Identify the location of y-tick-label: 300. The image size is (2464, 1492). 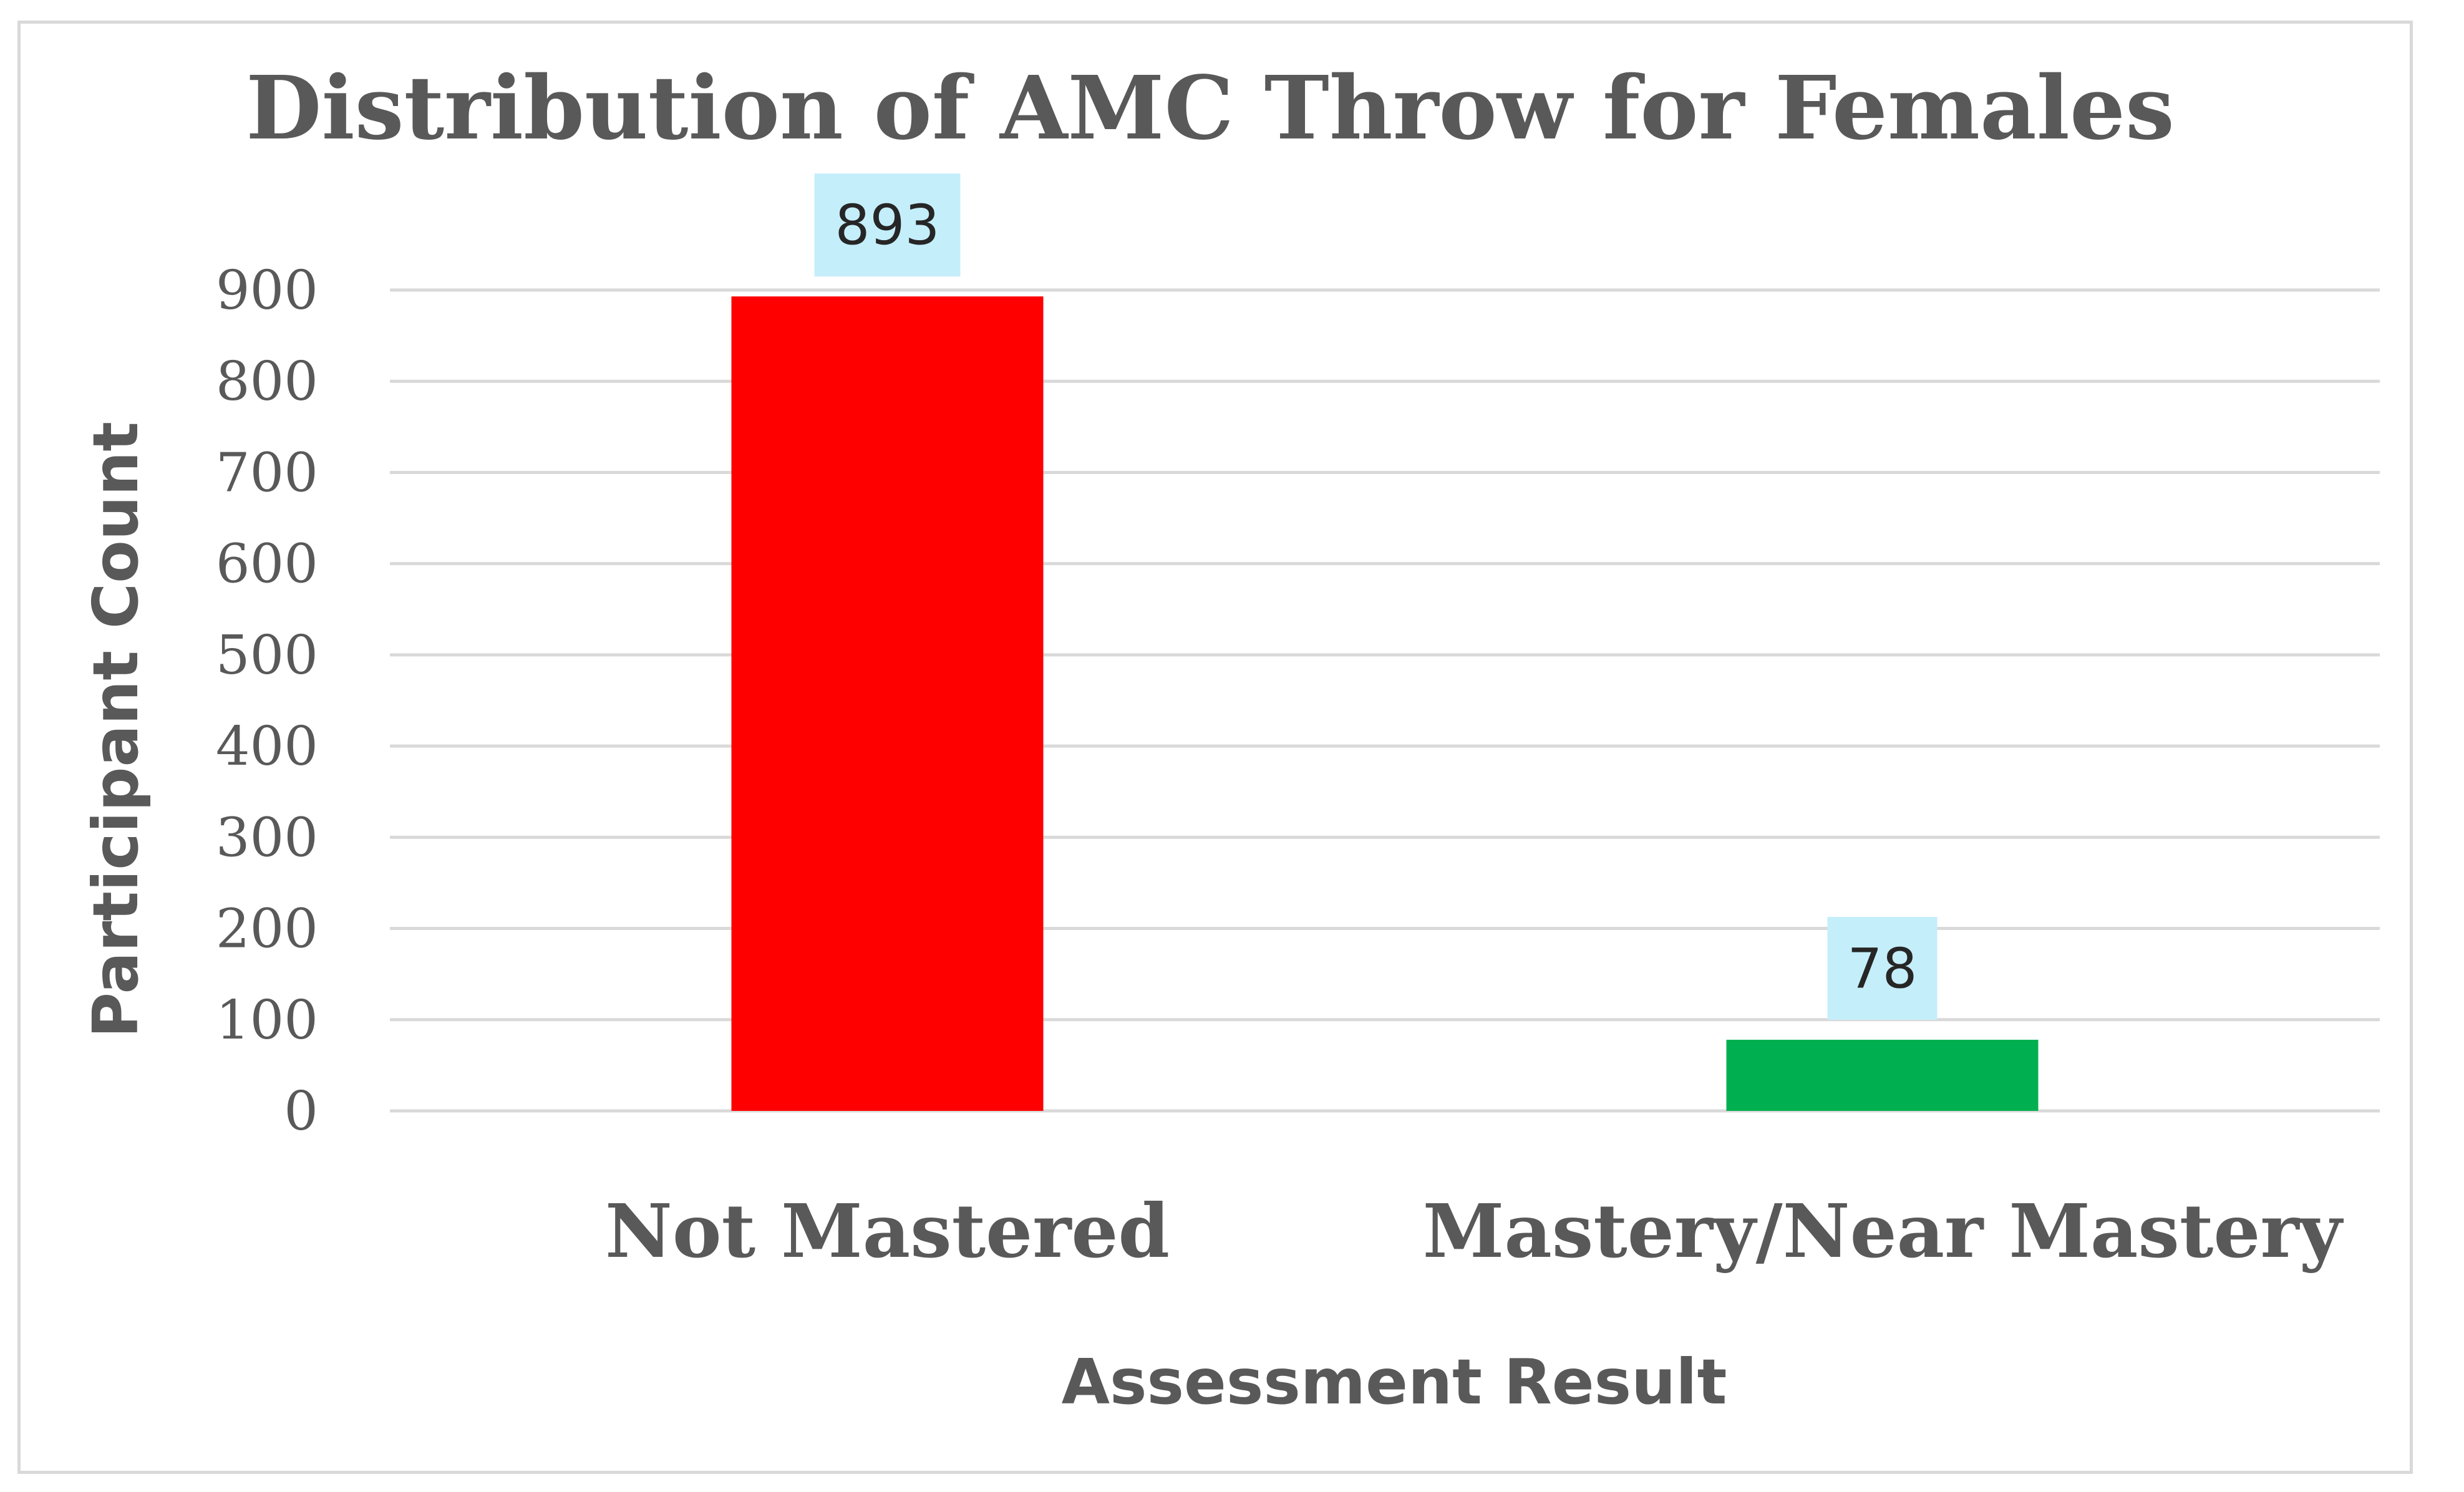
(267, 838).